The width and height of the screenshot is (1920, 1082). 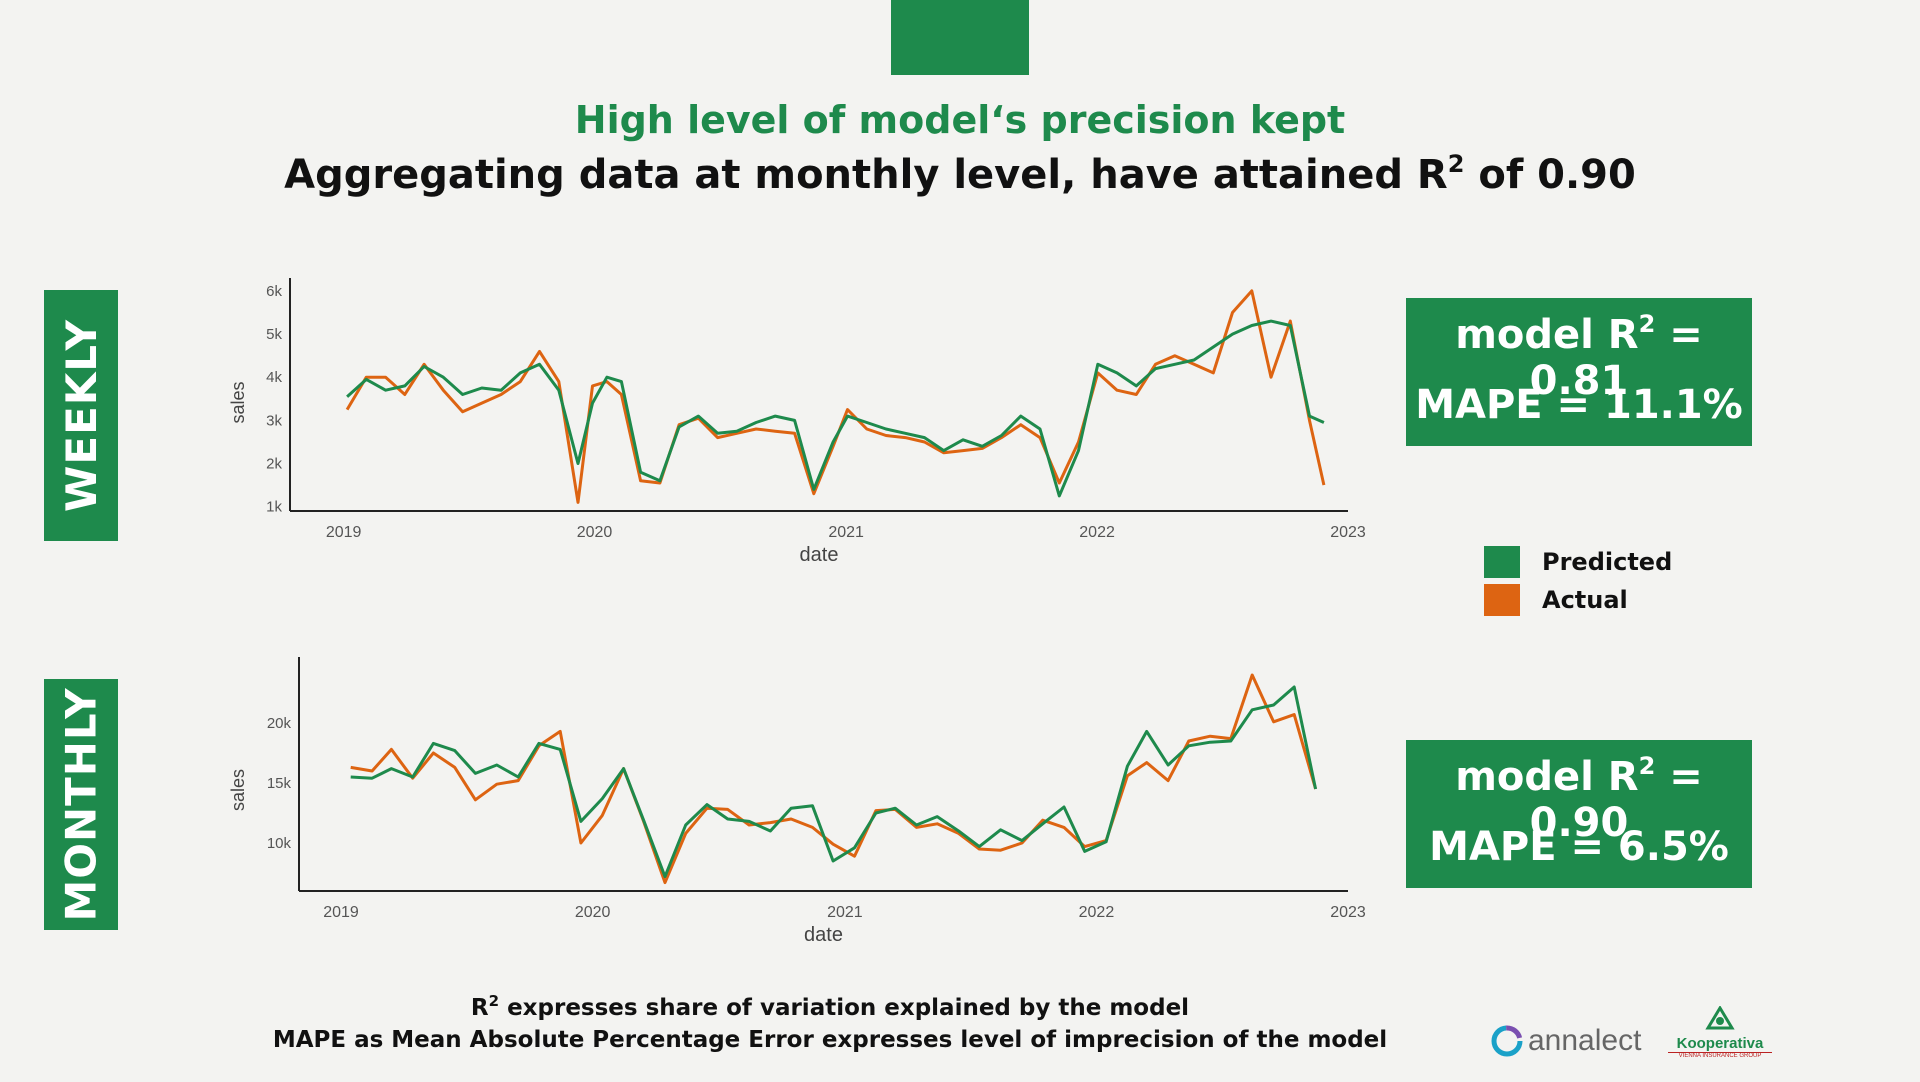 I want to click on headline: High level of model‘s precision kept, so click(x=960, y=120).